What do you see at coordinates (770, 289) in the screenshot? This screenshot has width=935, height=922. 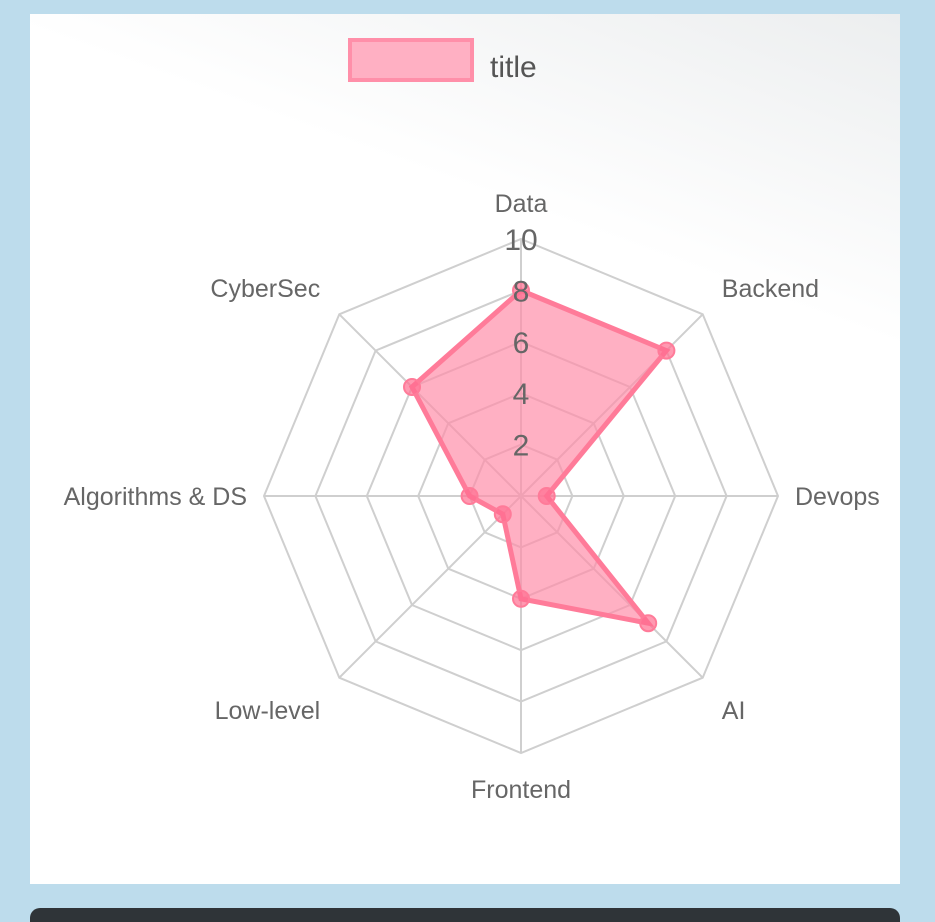 I see `axis-label: Backend` at bounding box center [770, 289].